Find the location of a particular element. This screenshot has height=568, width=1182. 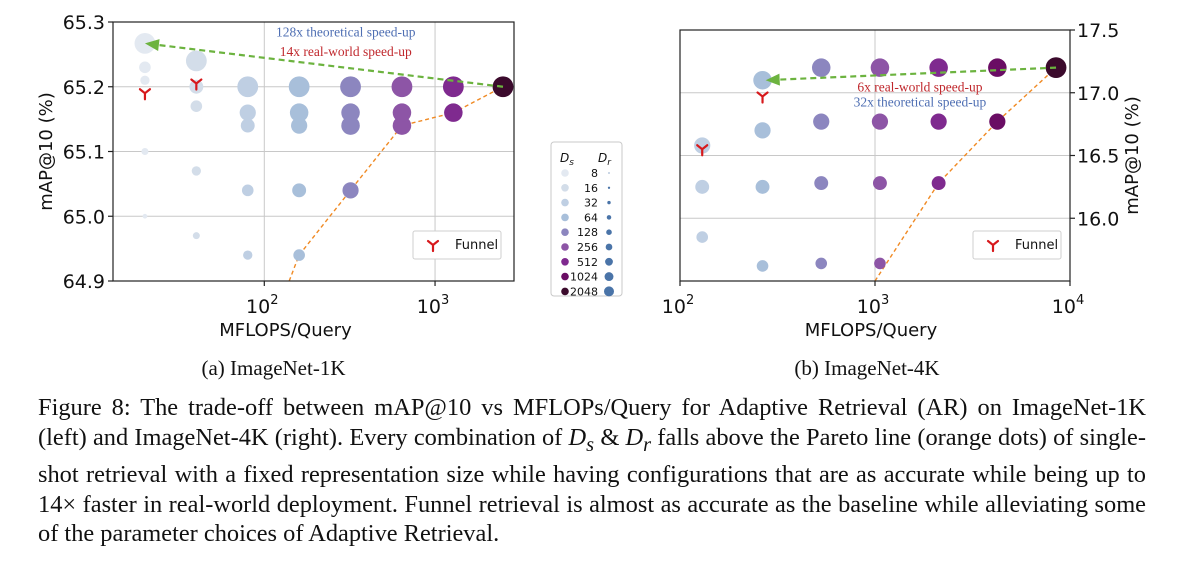

y-tick-label: 65.3 is located at coordinates (84, 23).